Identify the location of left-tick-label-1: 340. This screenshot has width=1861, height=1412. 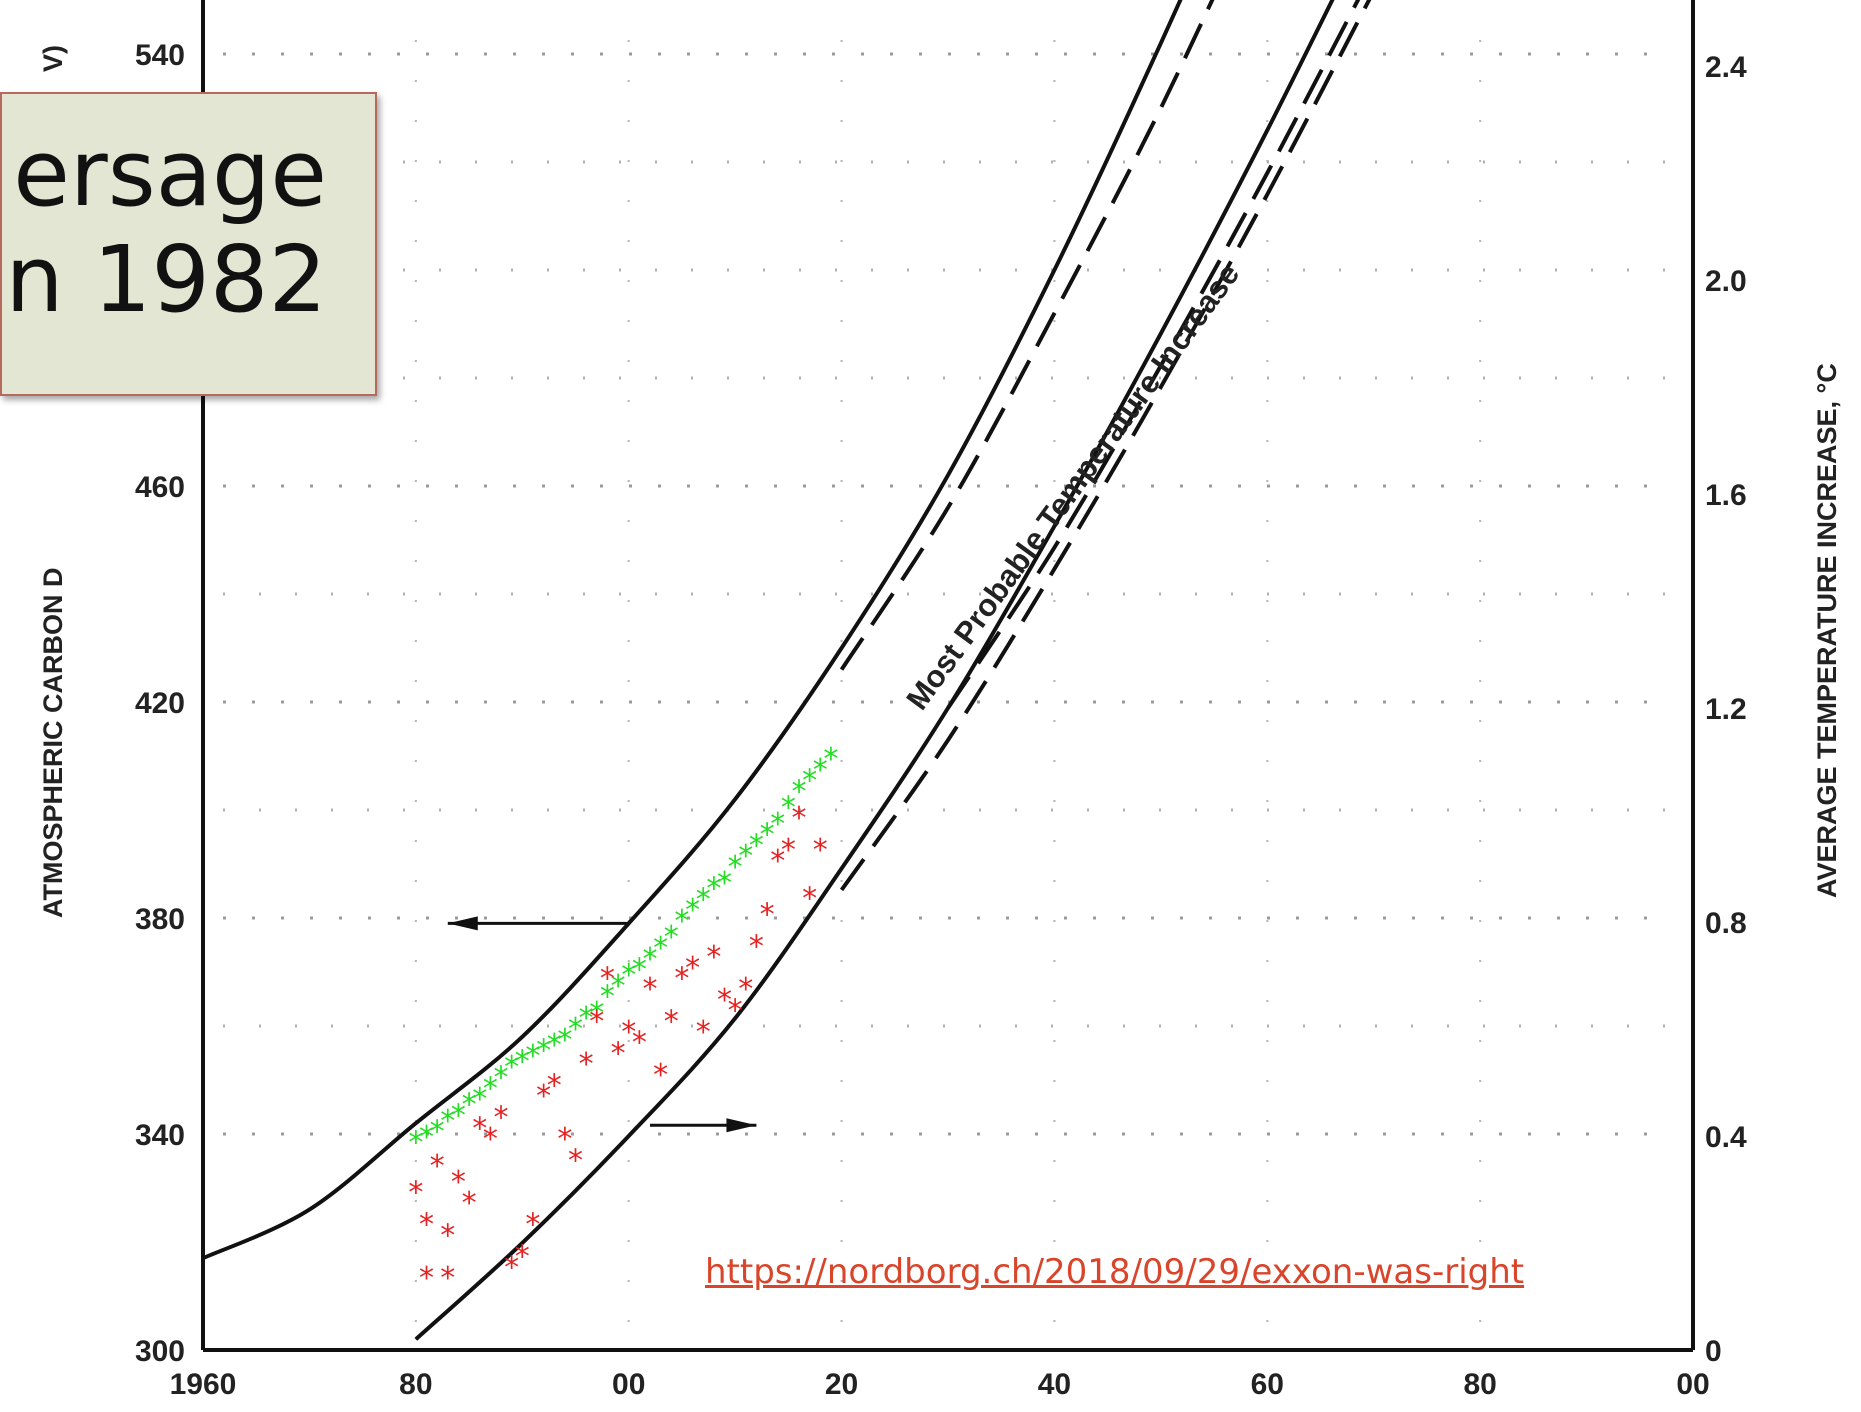
(160, 1135).